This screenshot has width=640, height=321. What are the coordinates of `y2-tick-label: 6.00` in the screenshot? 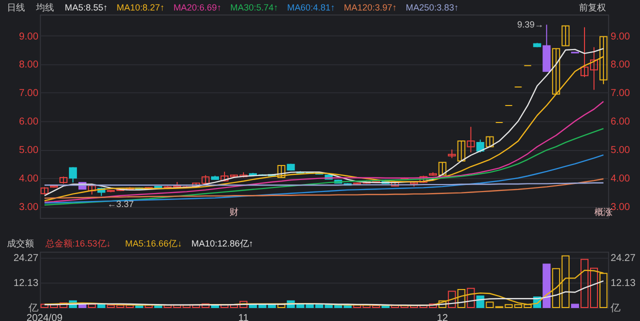 It's located at (620, 122).